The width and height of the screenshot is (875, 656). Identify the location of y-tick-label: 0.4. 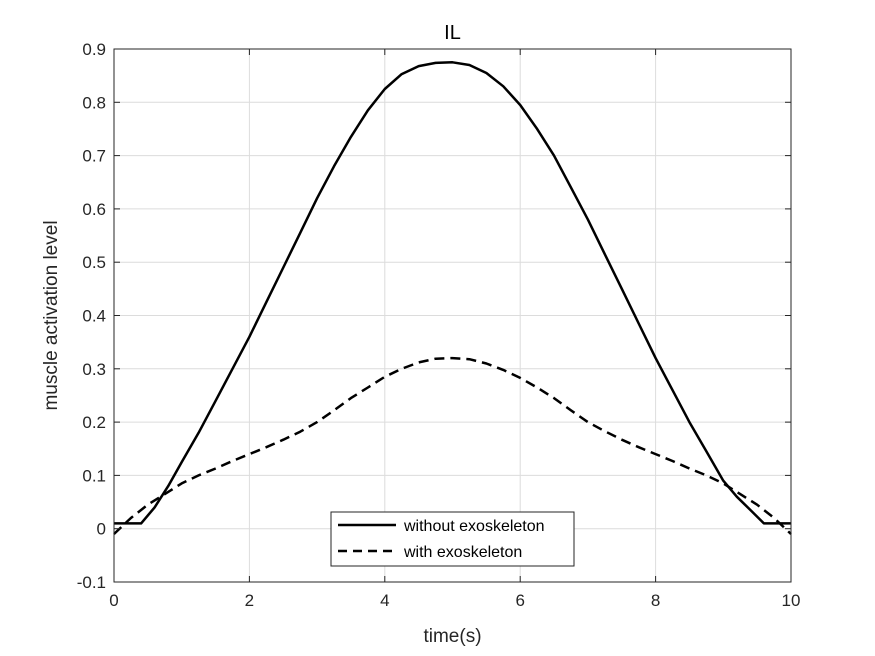
(94, 316).